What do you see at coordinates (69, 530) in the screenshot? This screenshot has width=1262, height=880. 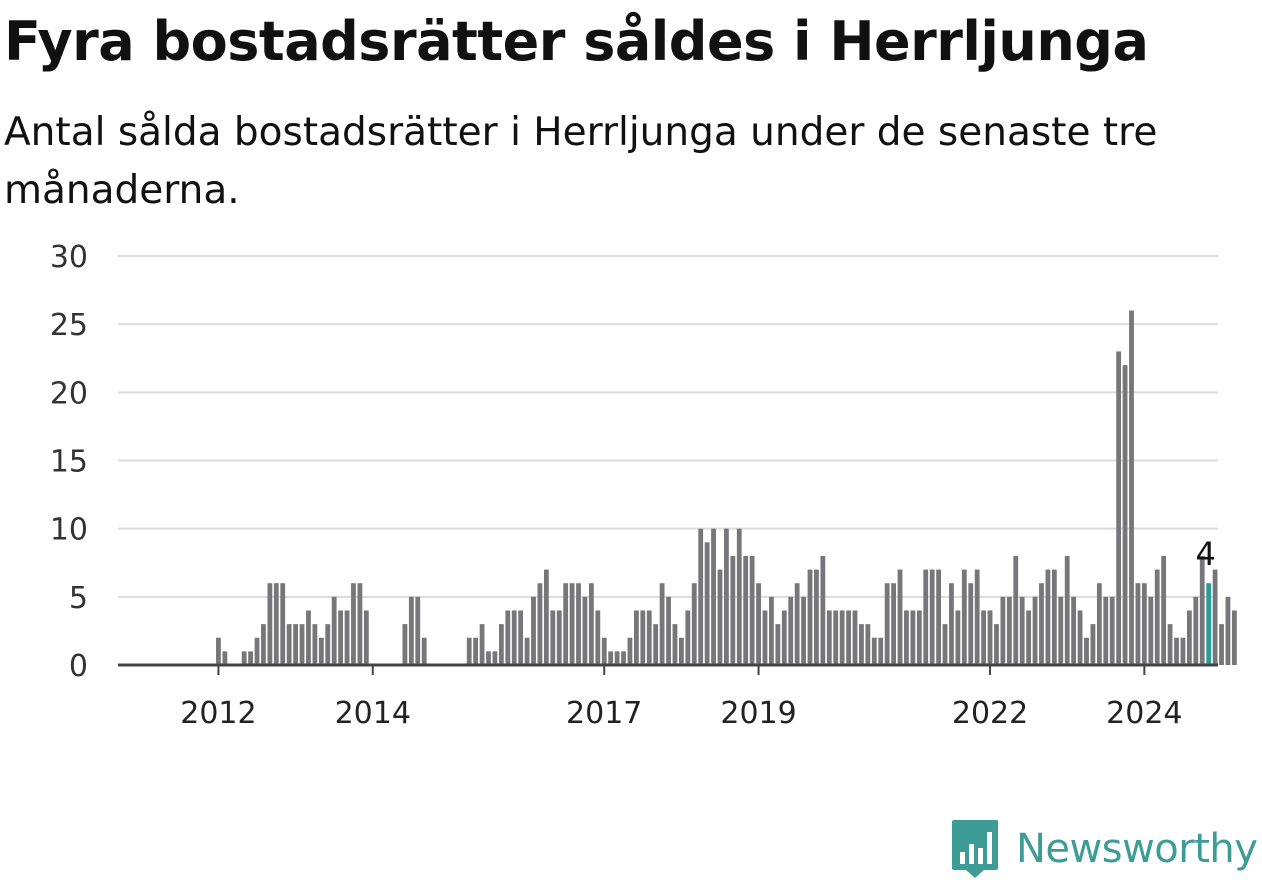 I see `y-tick-label: 10` at bounding box center [69, 530].